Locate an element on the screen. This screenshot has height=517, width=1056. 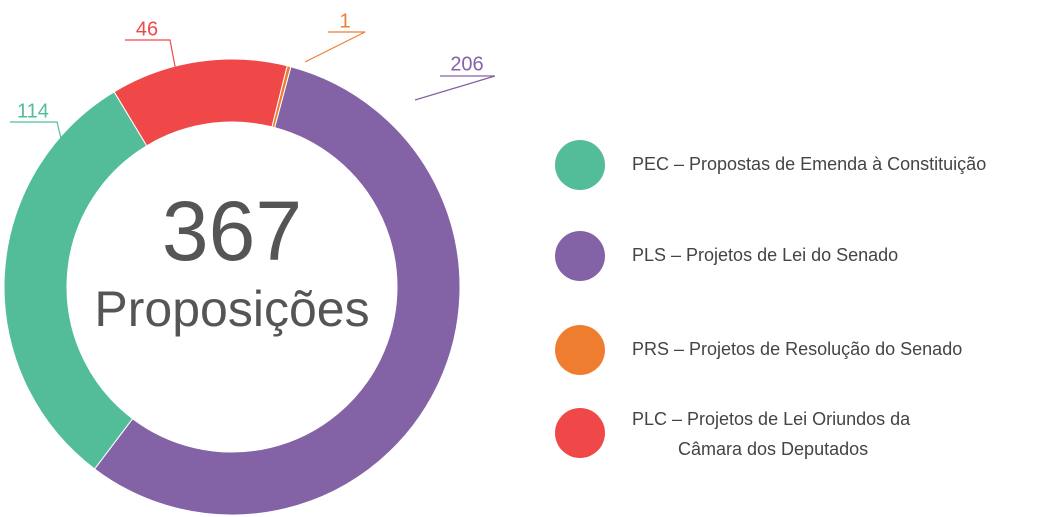
data-label: 1 is located at coordinates (344, 21).